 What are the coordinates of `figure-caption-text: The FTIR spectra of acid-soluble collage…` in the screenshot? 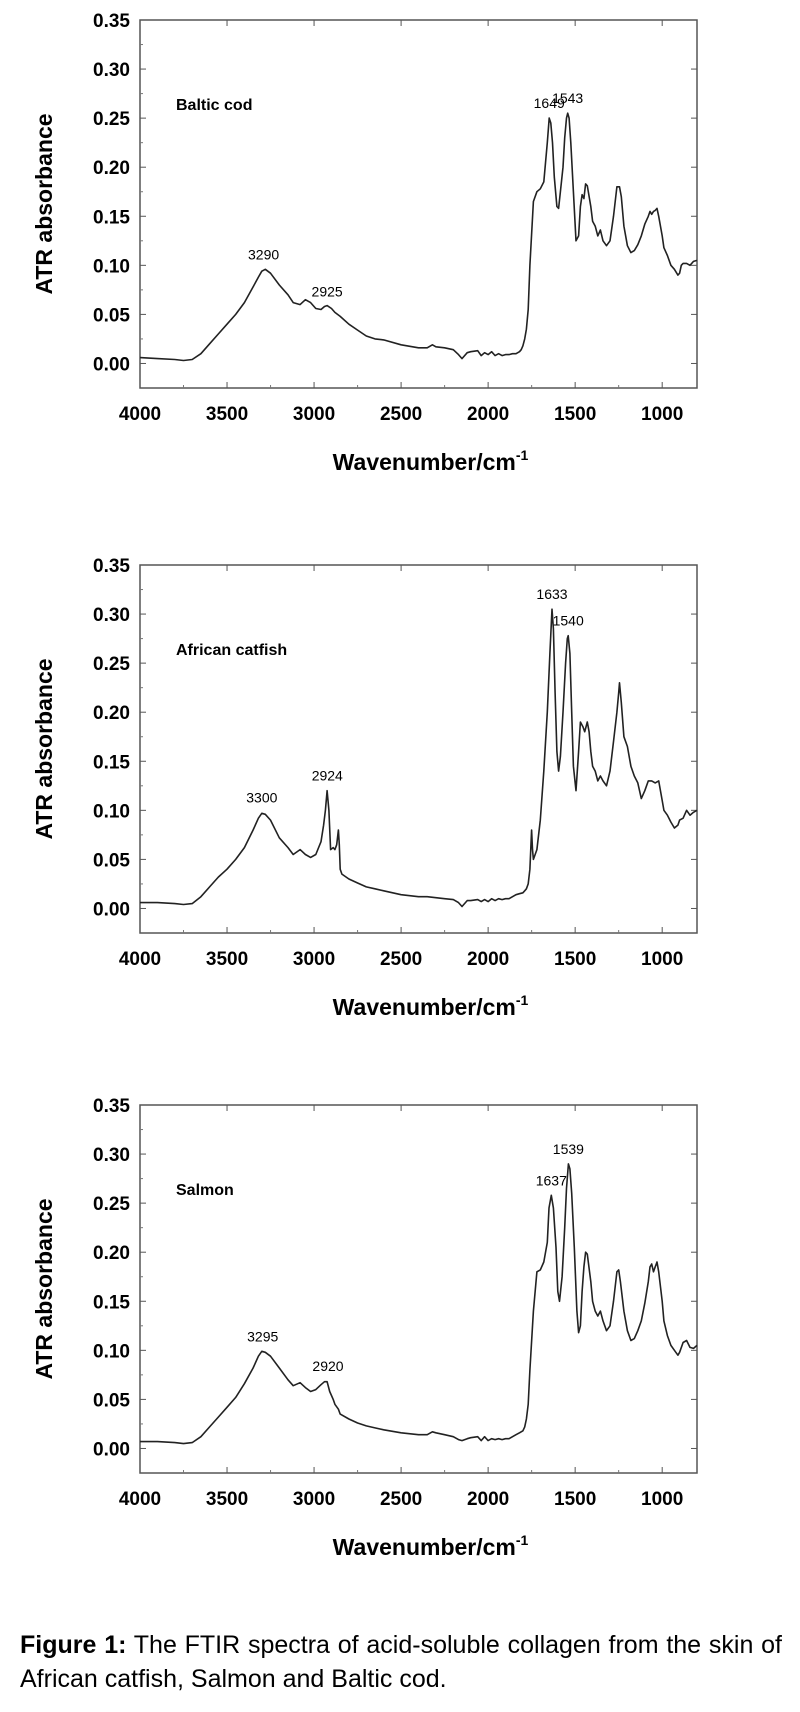 It's located at (401, 1662).